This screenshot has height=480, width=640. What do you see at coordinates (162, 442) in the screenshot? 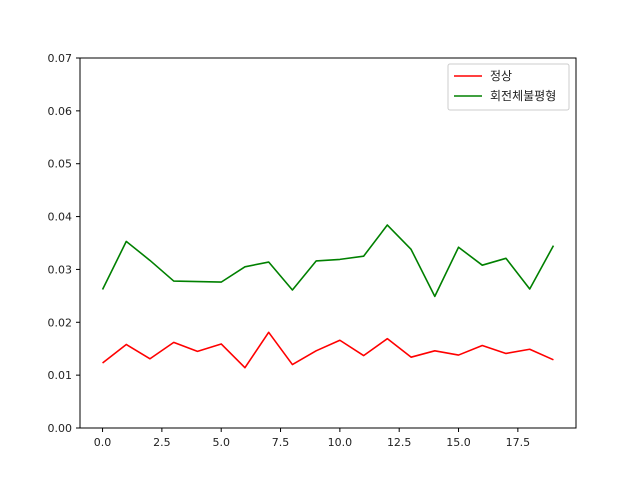
I see `x-tick-label: 2.5` at bounding box center [162, 442].